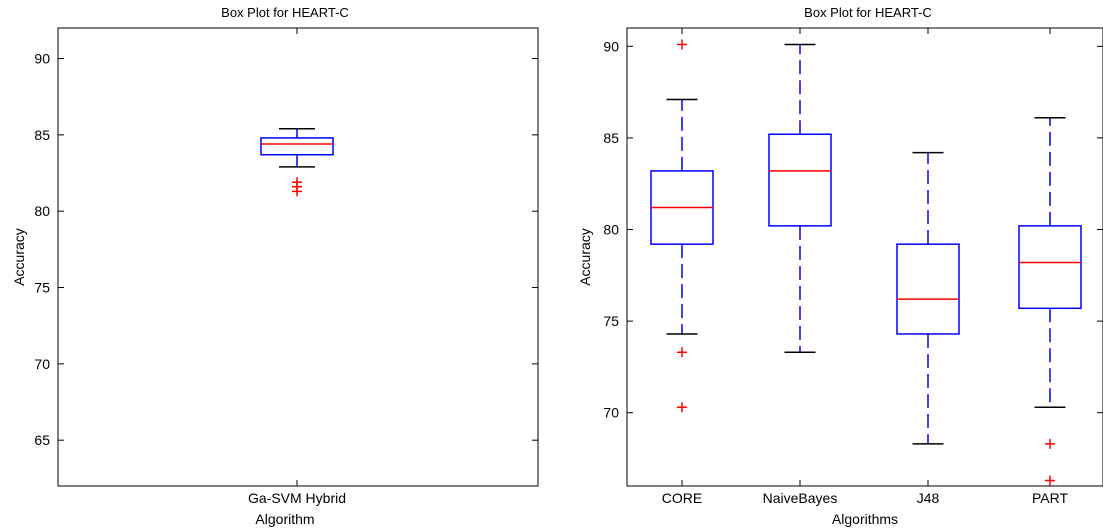 The width and height of the screenshot is (1103, 532). Describe the element at coordinates (284, 519) in the screenshot. I see `left-x-axis-label: Algorithm` at that location.